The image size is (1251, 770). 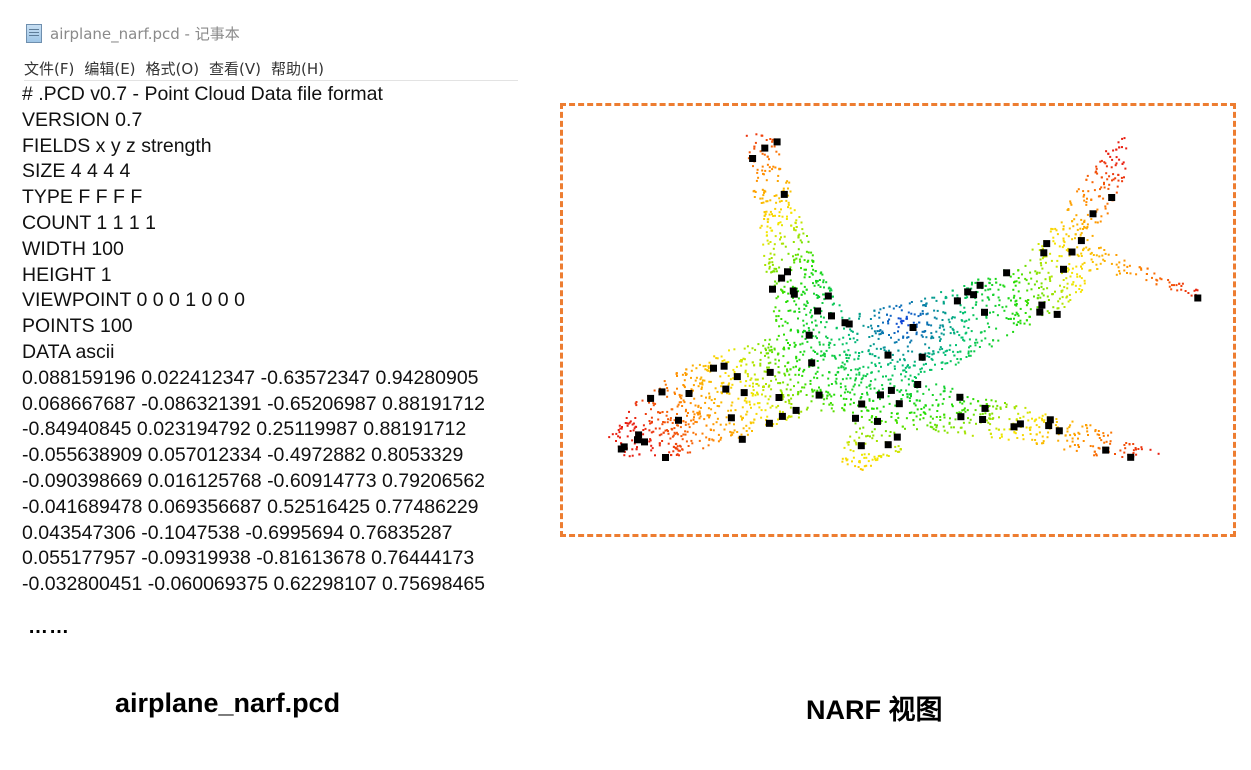 What do you see at coordinates (297, 68) in the screenshot?
I see `menu-help: 帮助(H)` at bounding box center [297, 68].